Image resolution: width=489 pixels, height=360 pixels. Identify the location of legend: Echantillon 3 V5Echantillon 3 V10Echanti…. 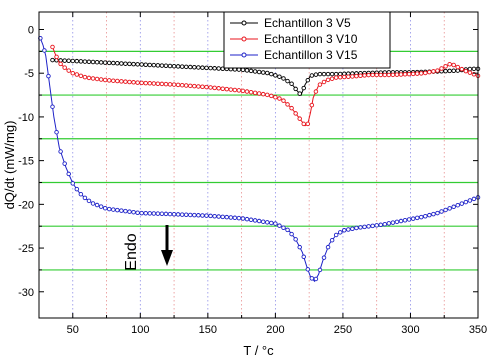
(307, 40).